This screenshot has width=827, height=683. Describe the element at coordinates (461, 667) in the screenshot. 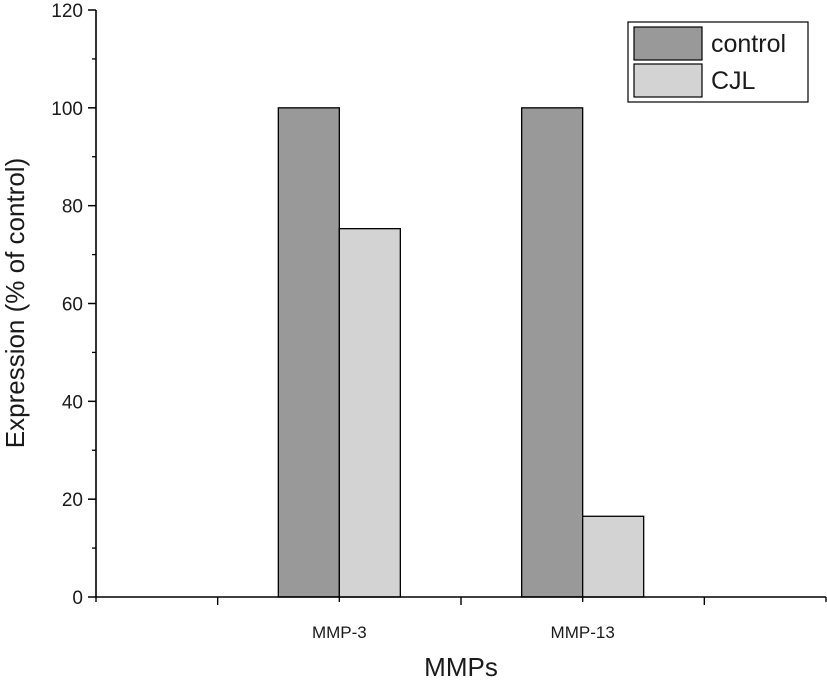

I see `x-axis-title: MMPs` at that location.